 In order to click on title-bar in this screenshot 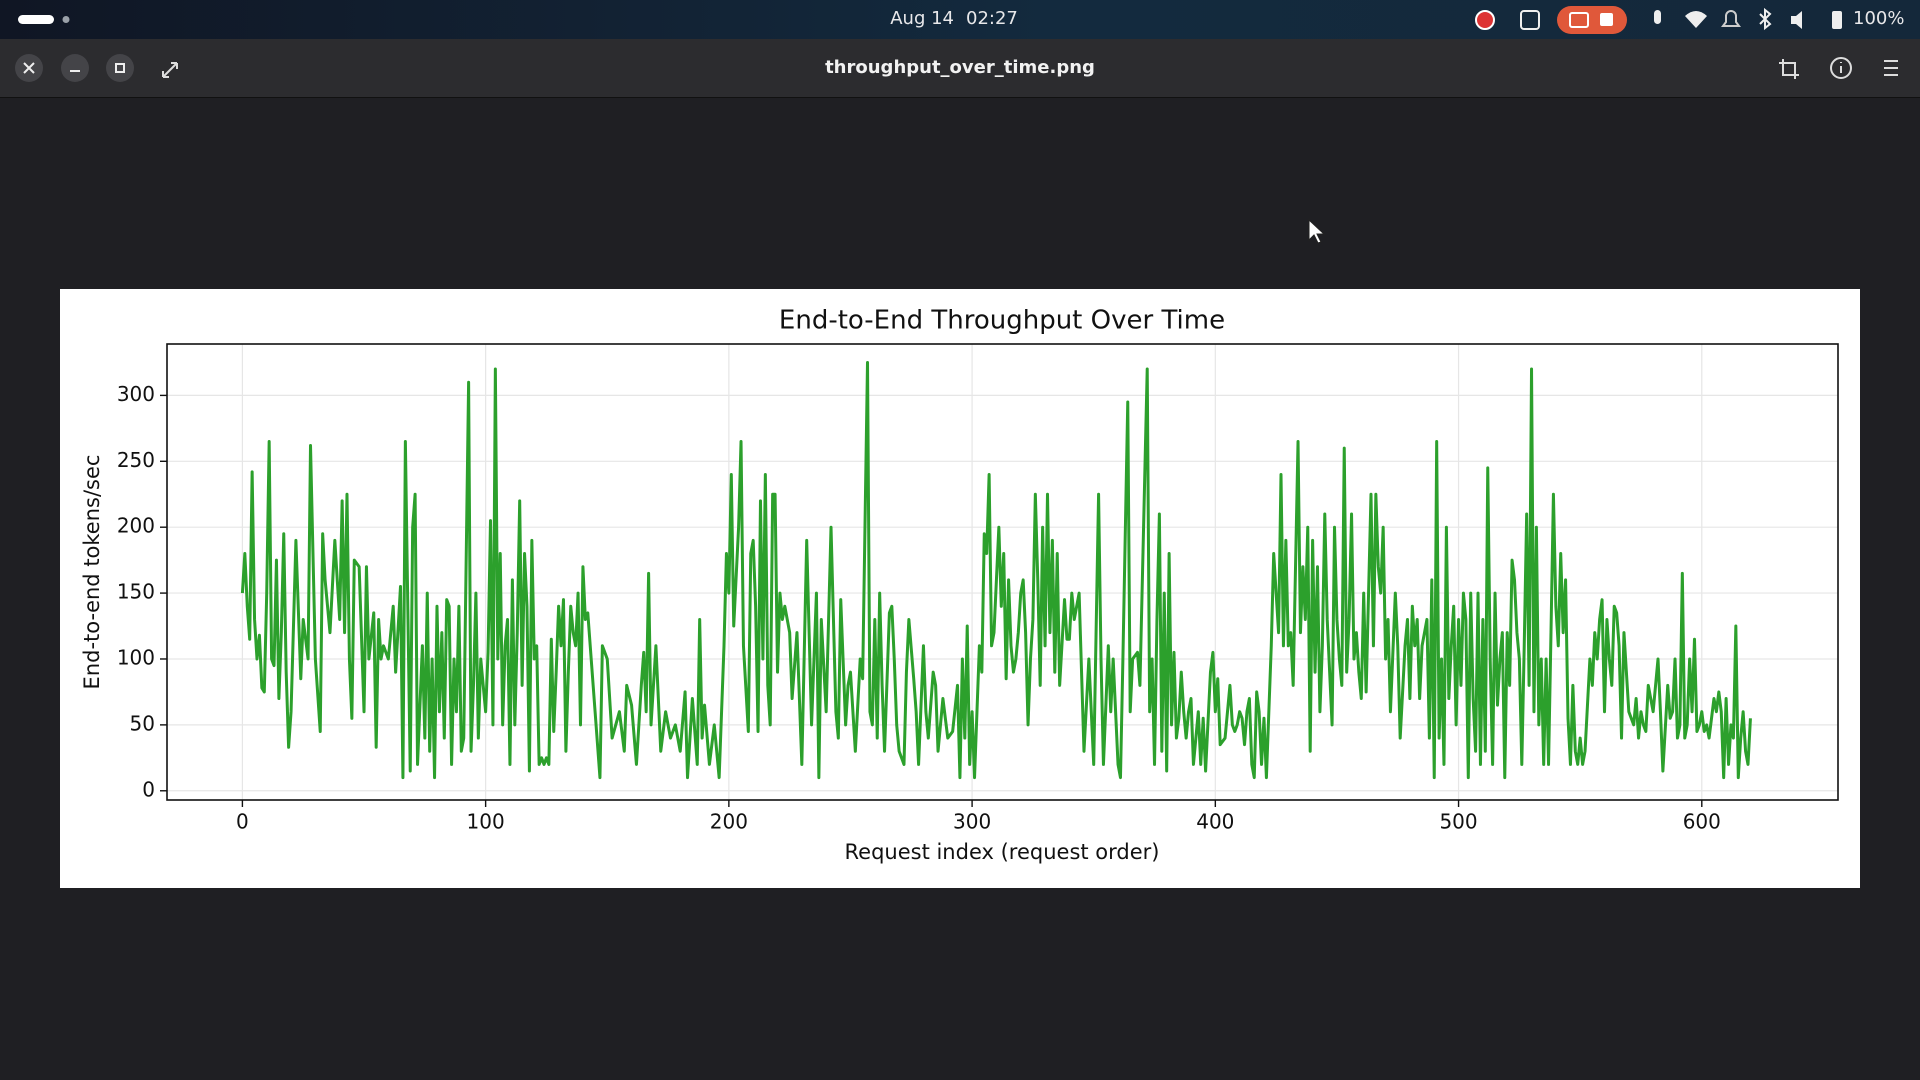, I will do `click(960, 68)`.